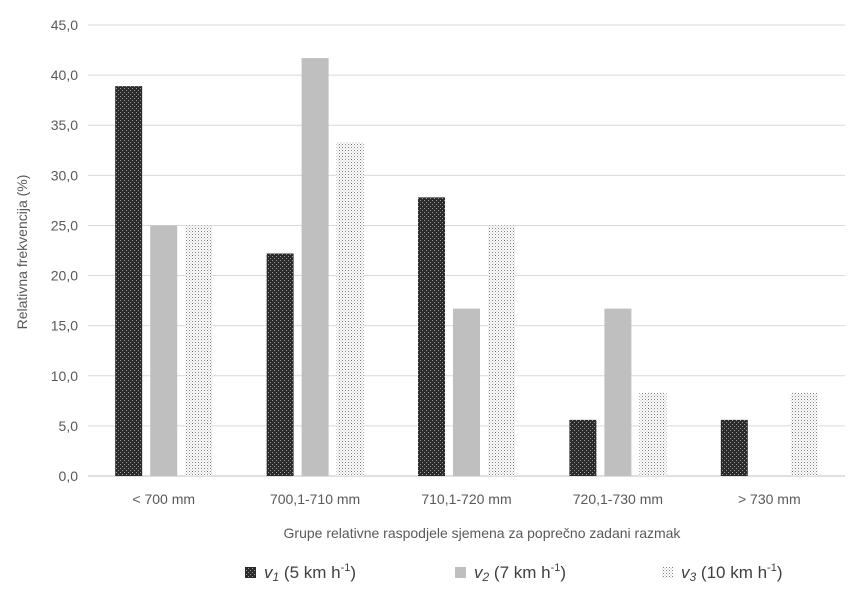 Image resolution: width=860 pixels, height=590 pixels. I want to click on y-tick-label: 40,0, so click(64, 75).